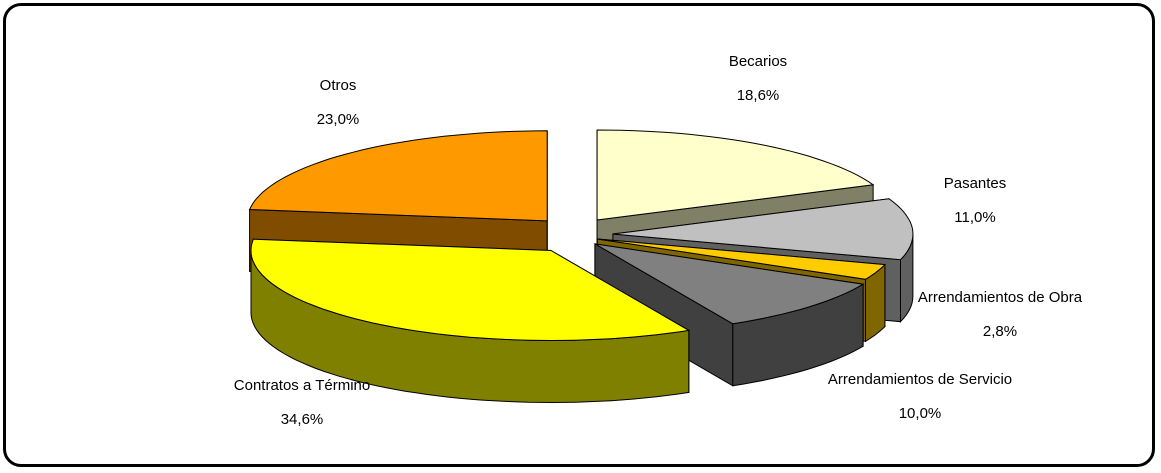 This screenshot has width=1161, height=473. What do you see at coordinates (975, 183) in the screenshot?
I see `slice-label: Pasantes` at bounding box center [975, 183].